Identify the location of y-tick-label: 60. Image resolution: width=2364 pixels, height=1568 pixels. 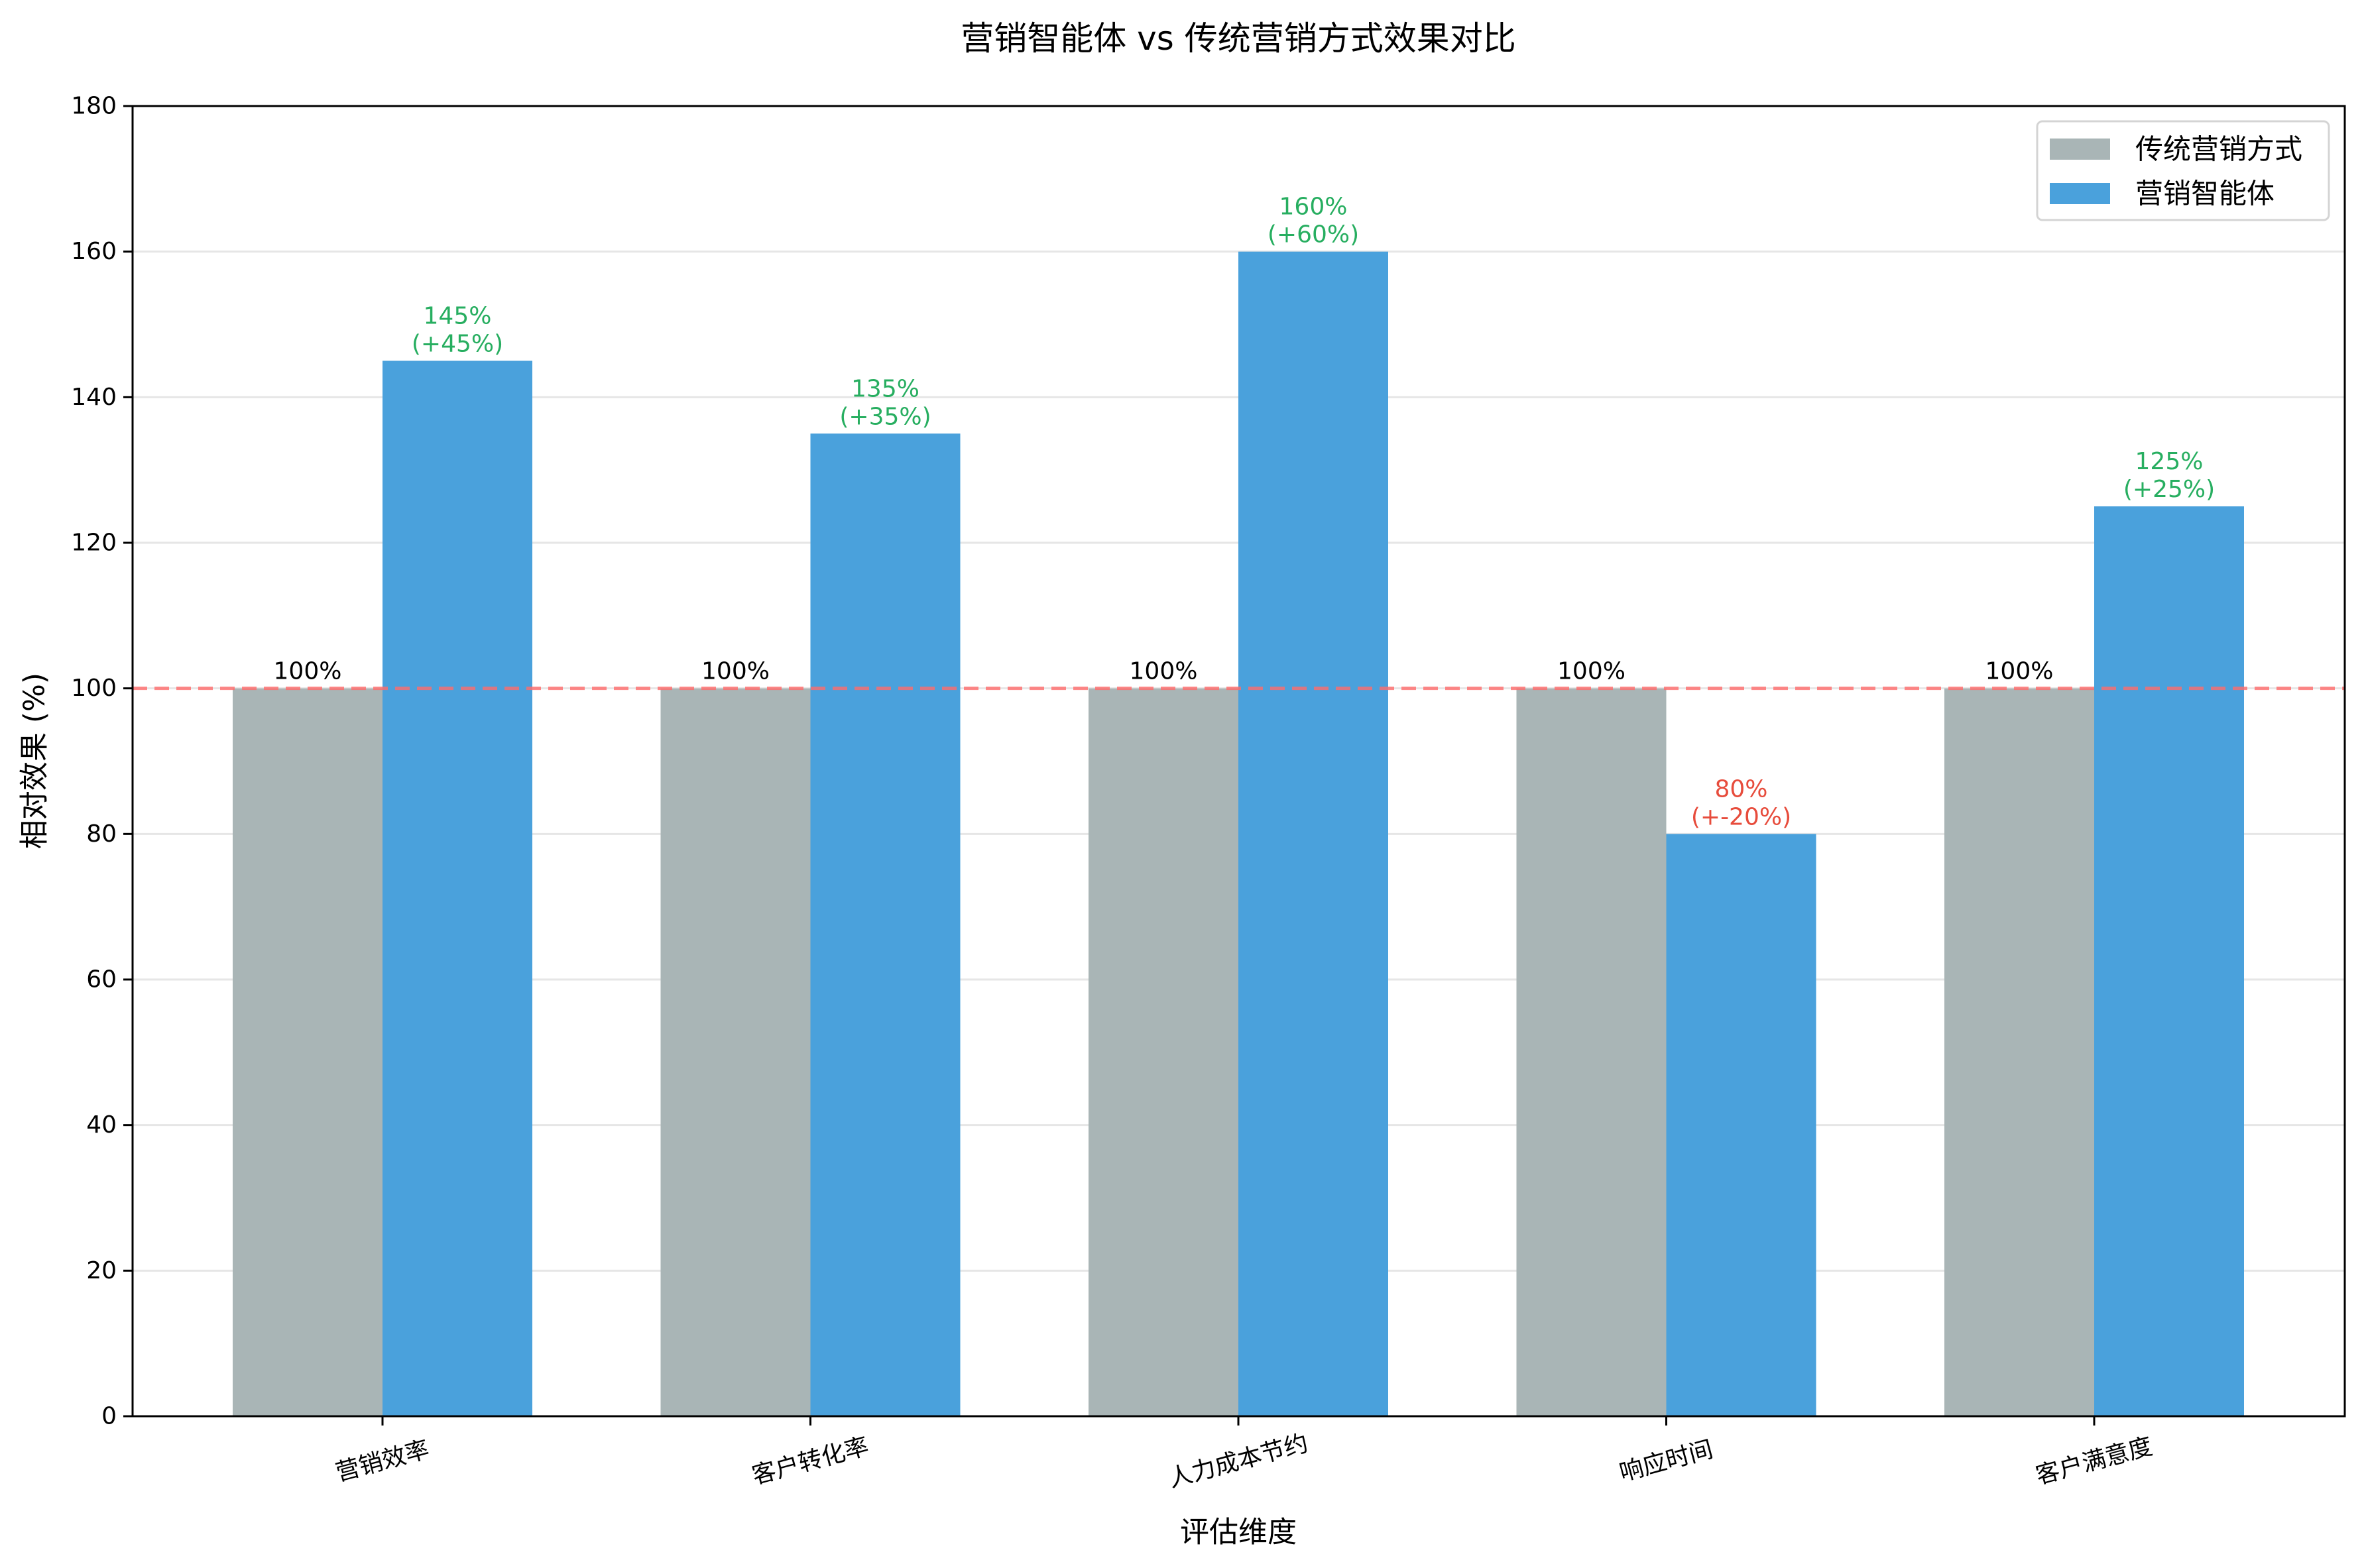
(102, 980).